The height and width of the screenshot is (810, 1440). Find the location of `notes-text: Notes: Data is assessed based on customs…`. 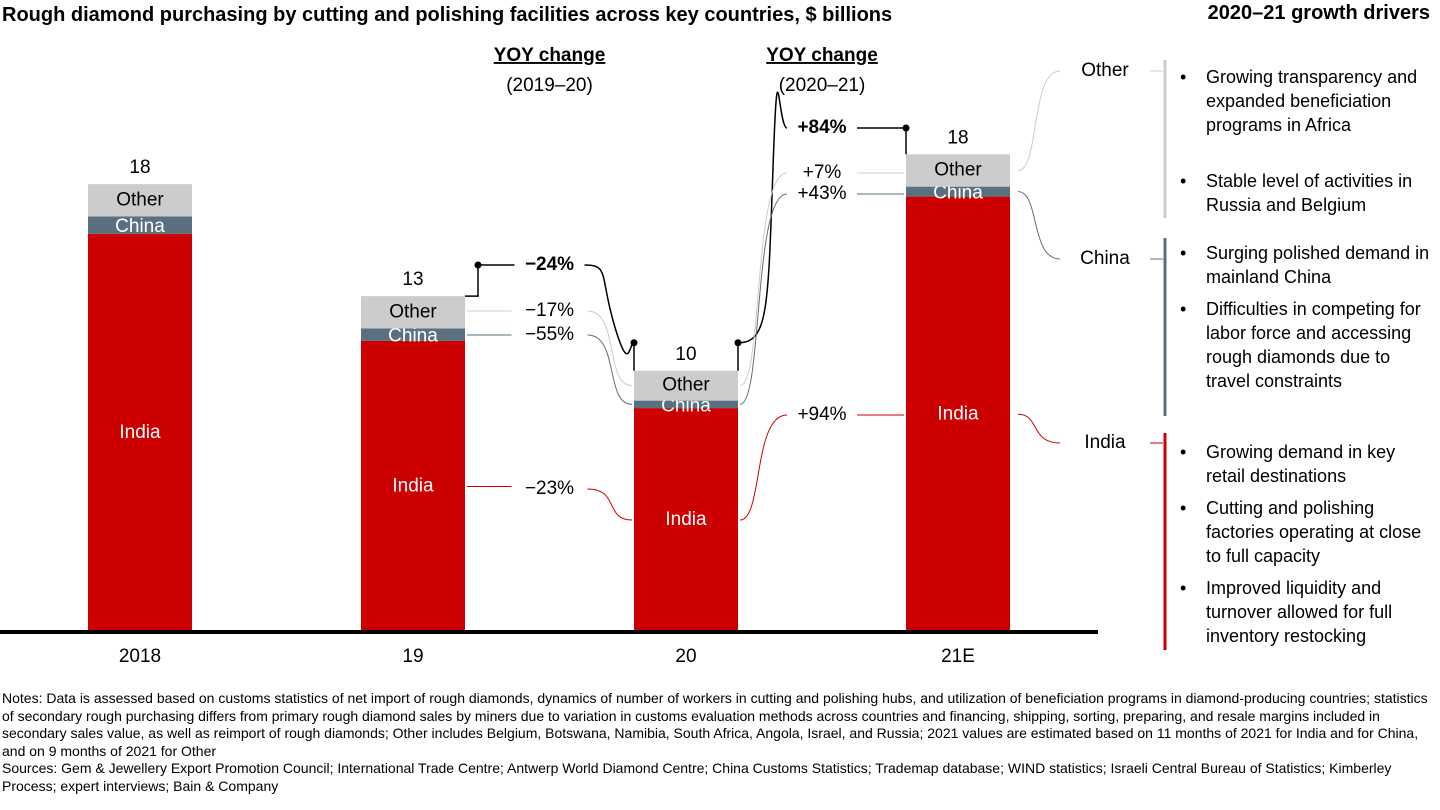

notes-text: Notes: Data is assessed based on customs… is located at coordinates (715, 724).